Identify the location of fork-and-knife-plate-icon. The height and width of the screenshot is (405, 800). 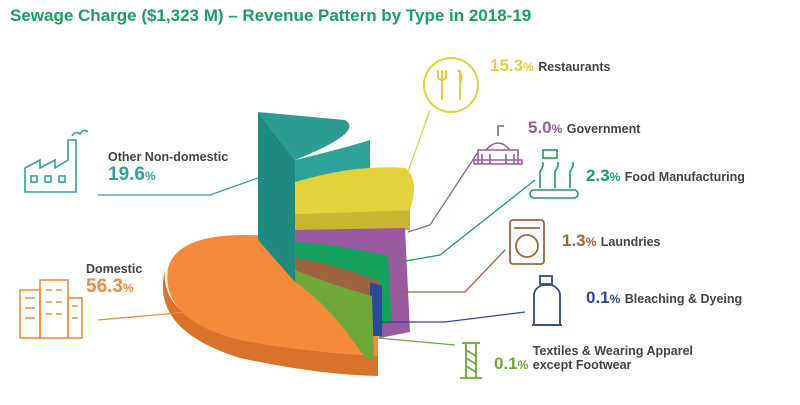
(451, 85).